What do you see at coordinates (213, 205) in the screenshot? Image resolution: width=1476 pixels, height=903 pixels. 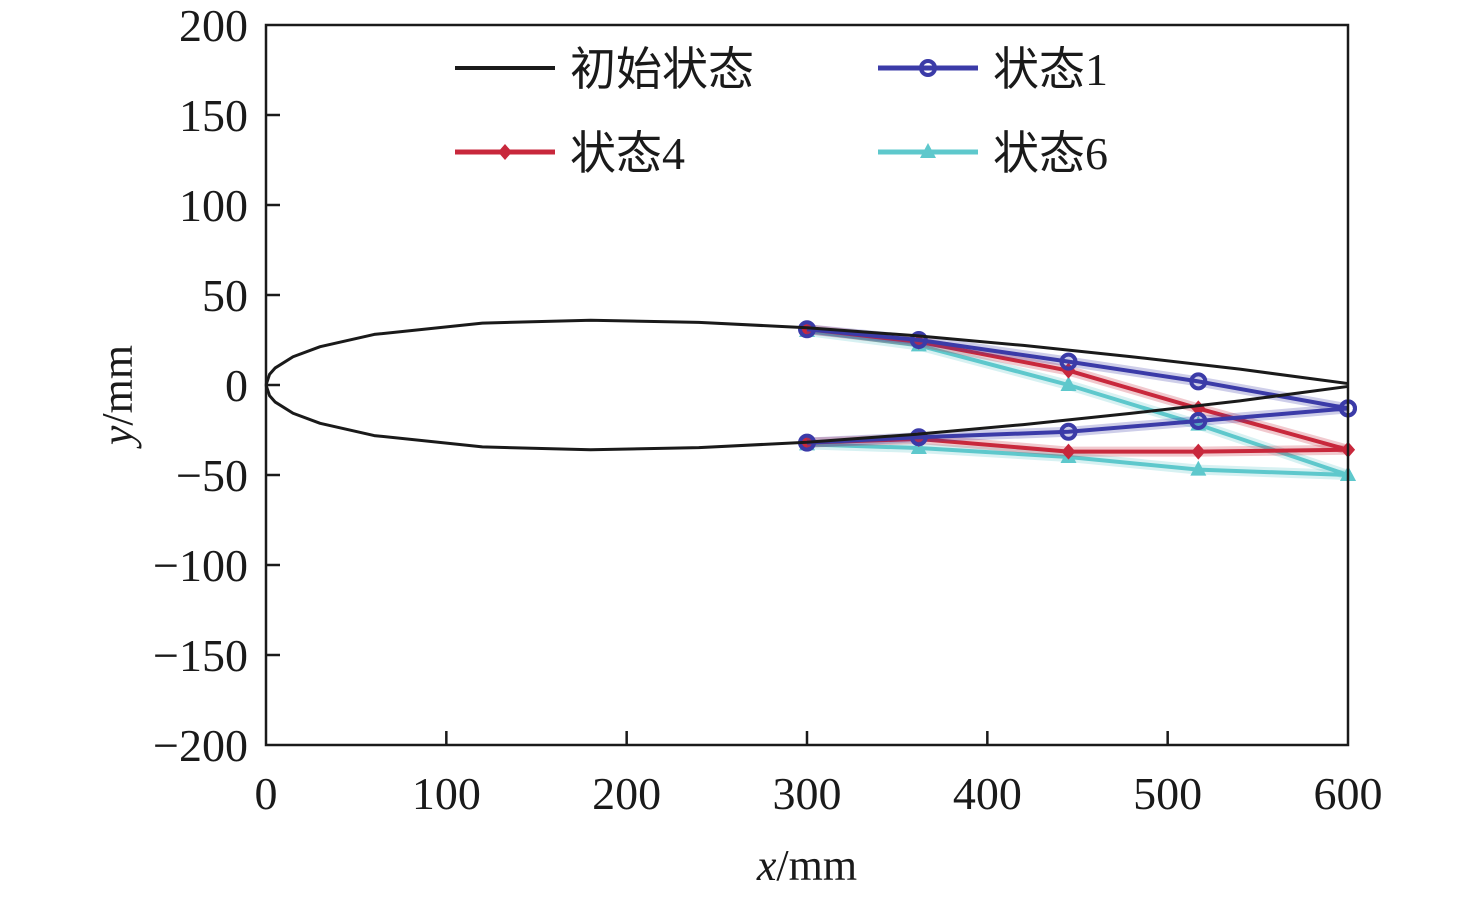 I see `y-tick-label: 100` at bounding box center [213, 205].